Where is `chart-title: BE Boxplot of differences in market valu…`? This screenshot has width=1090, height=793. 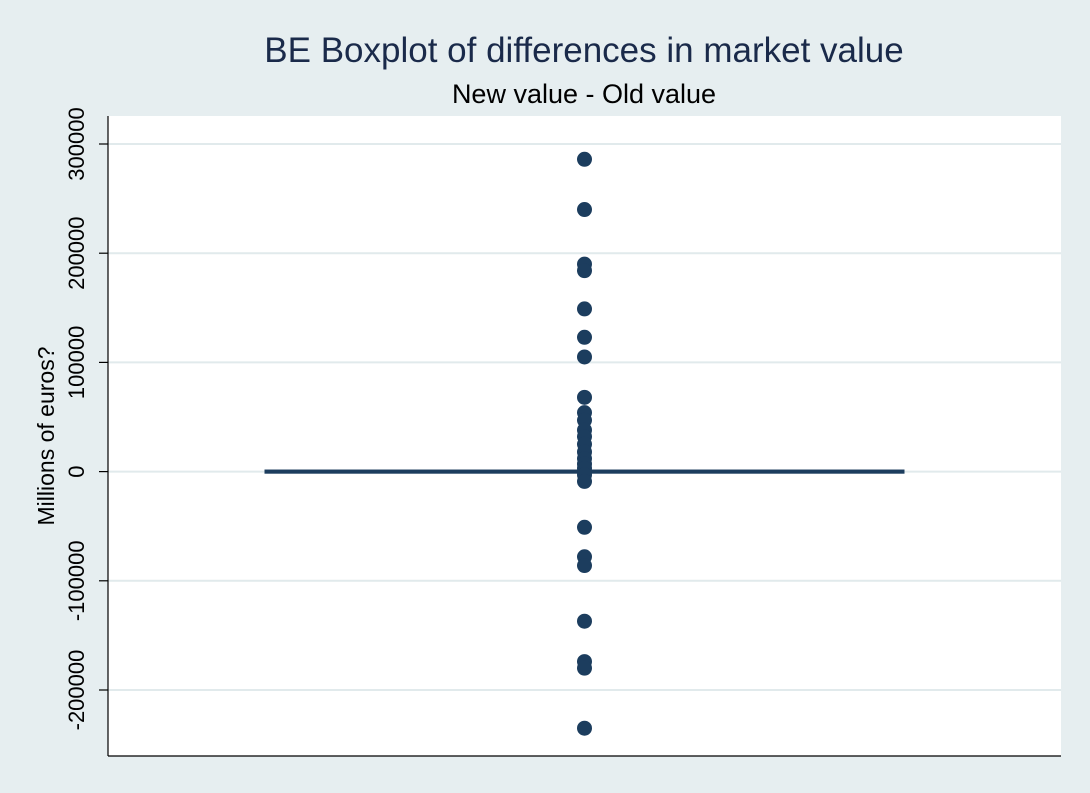
chart-title: BE Boxplot of differences in market valu… is located at coordinates (583, 50).